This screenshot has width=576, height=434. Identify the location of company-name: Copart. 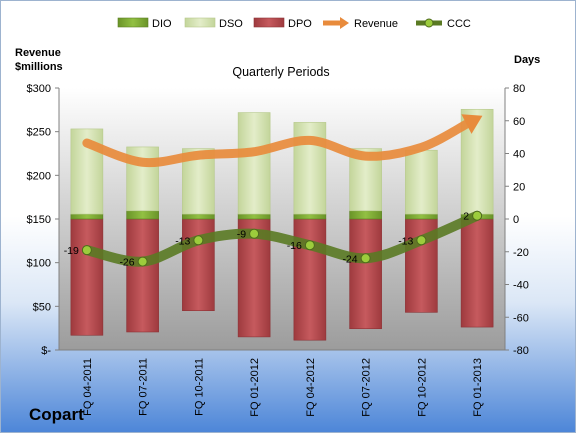
(56, 414).